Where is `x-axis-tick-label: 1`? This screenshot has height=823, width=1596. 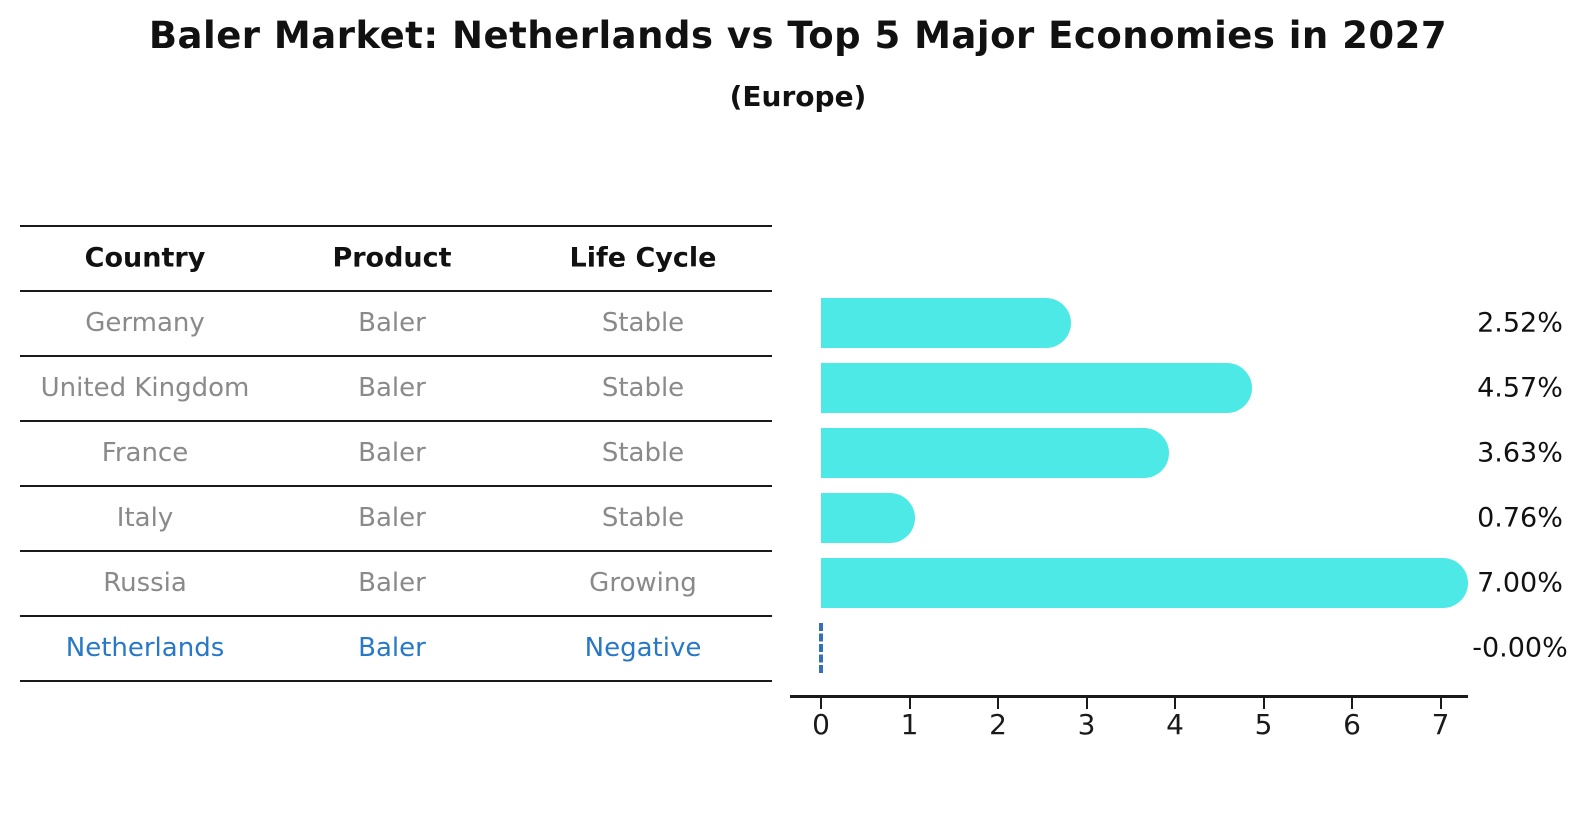 x-axis-tick-label: 1 is located at coordinates (909, 724).